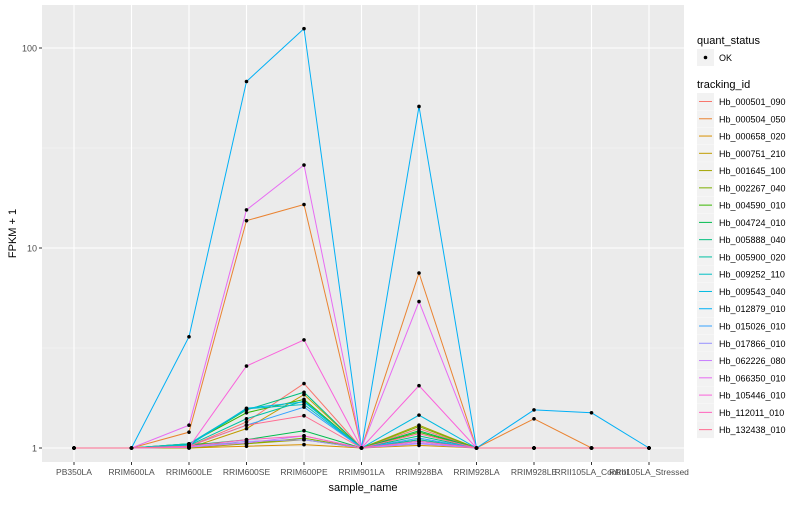 The width and height of the screenshot is (800, 505). Describe the element at coordinates (723, 85) in the screenshot. I see `legend-title-tracking-id: tracking_id` at that location.